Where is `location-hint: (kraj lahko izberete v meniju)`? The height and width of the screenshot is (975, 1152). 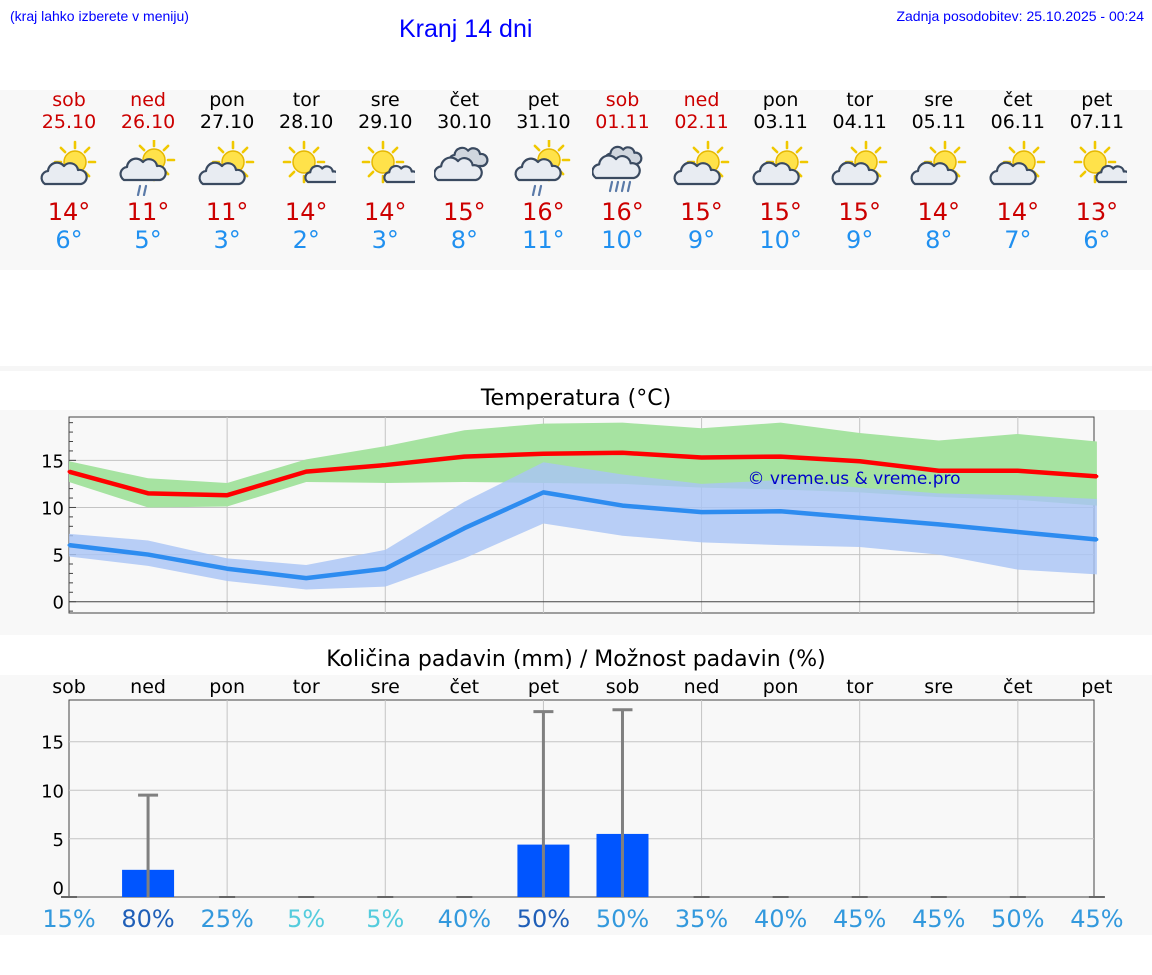
location-hint: (kraj lahko izberete v meniju) is located at coordinates (99, 16).